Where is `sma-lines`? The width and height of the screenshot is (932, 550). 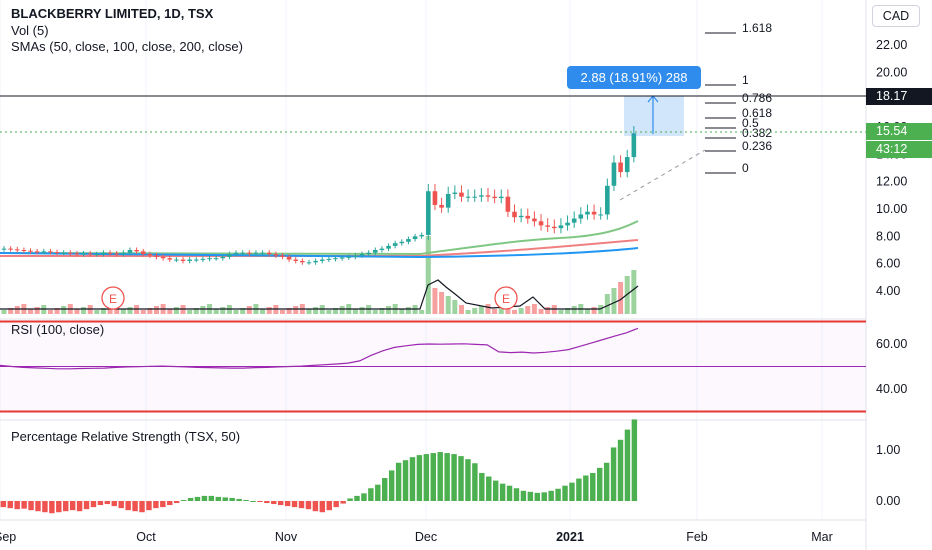
sma-lines is located at coordinates (319, 239).